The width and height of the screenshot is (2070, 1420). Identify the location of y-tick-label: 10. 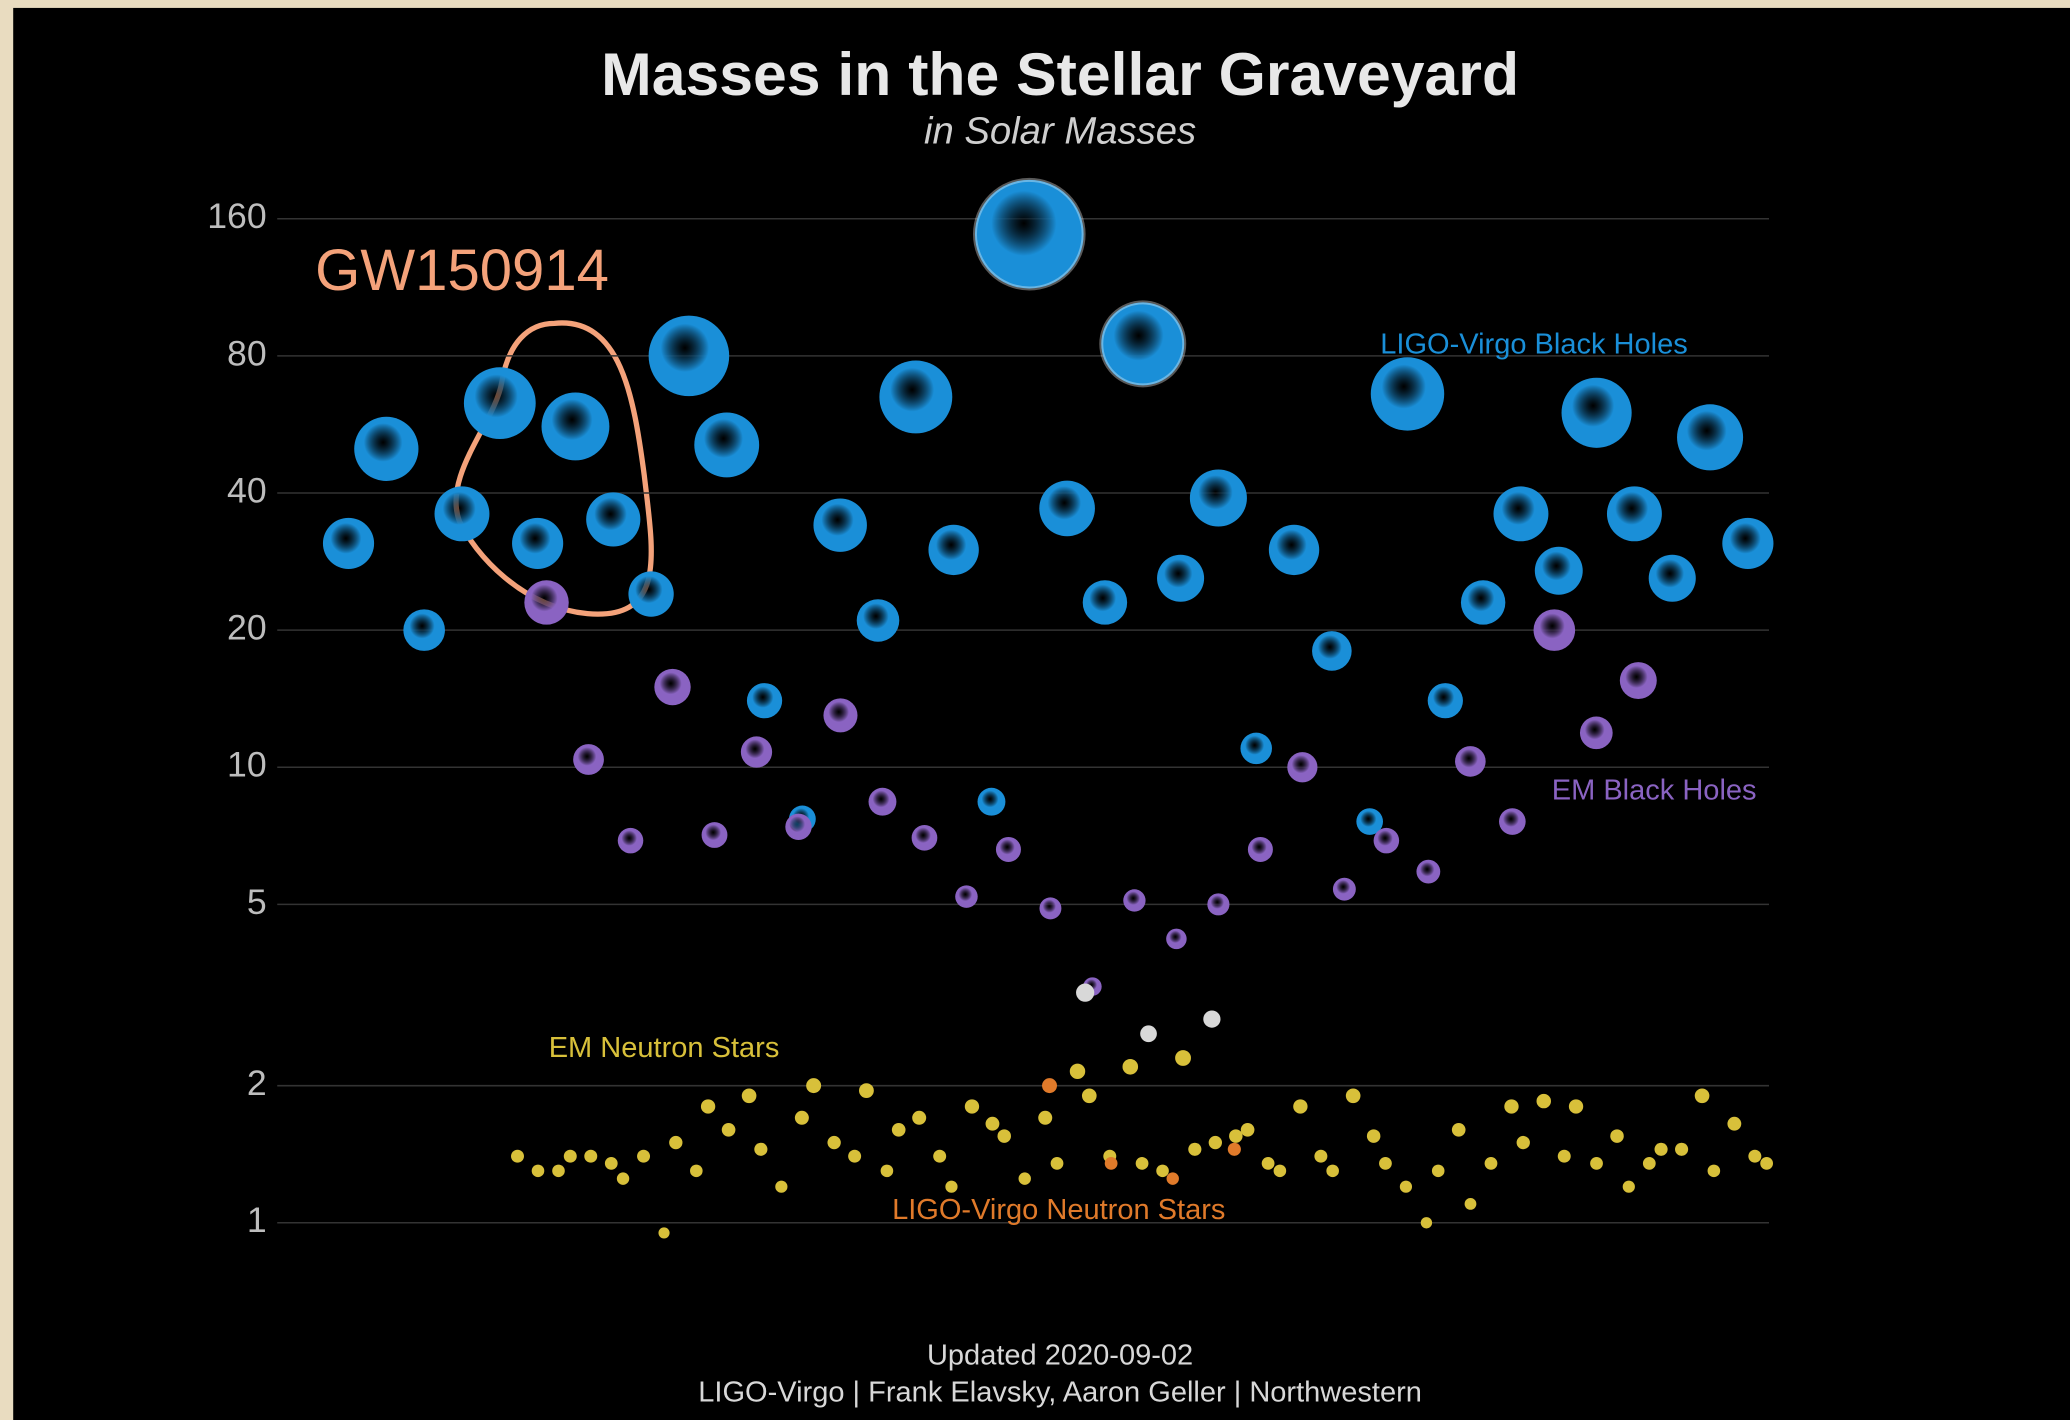
(247, 765).